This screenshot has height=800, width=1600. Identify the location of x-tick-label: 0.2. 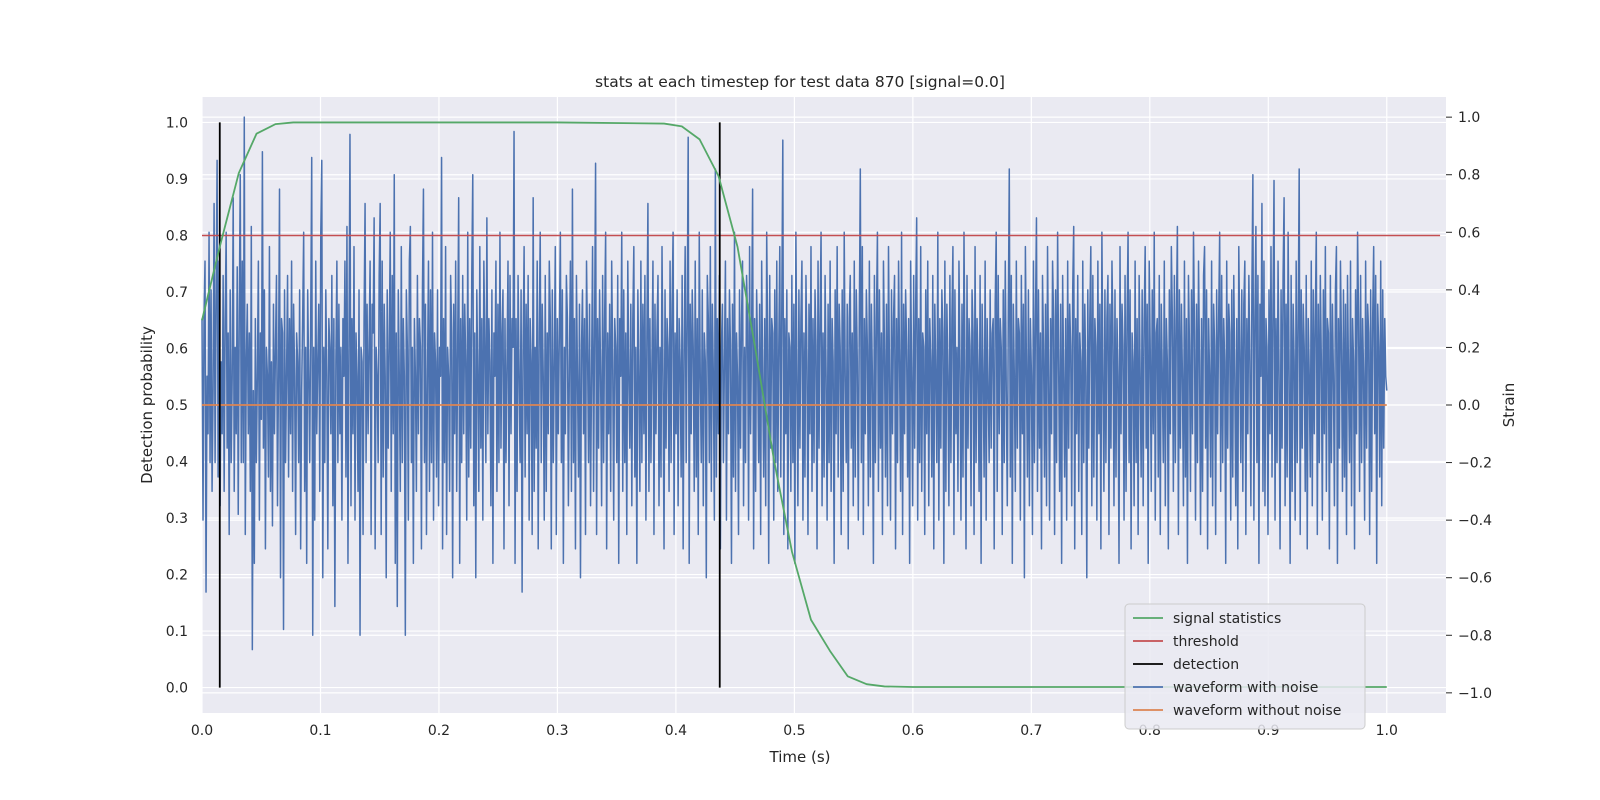
(439, 731).